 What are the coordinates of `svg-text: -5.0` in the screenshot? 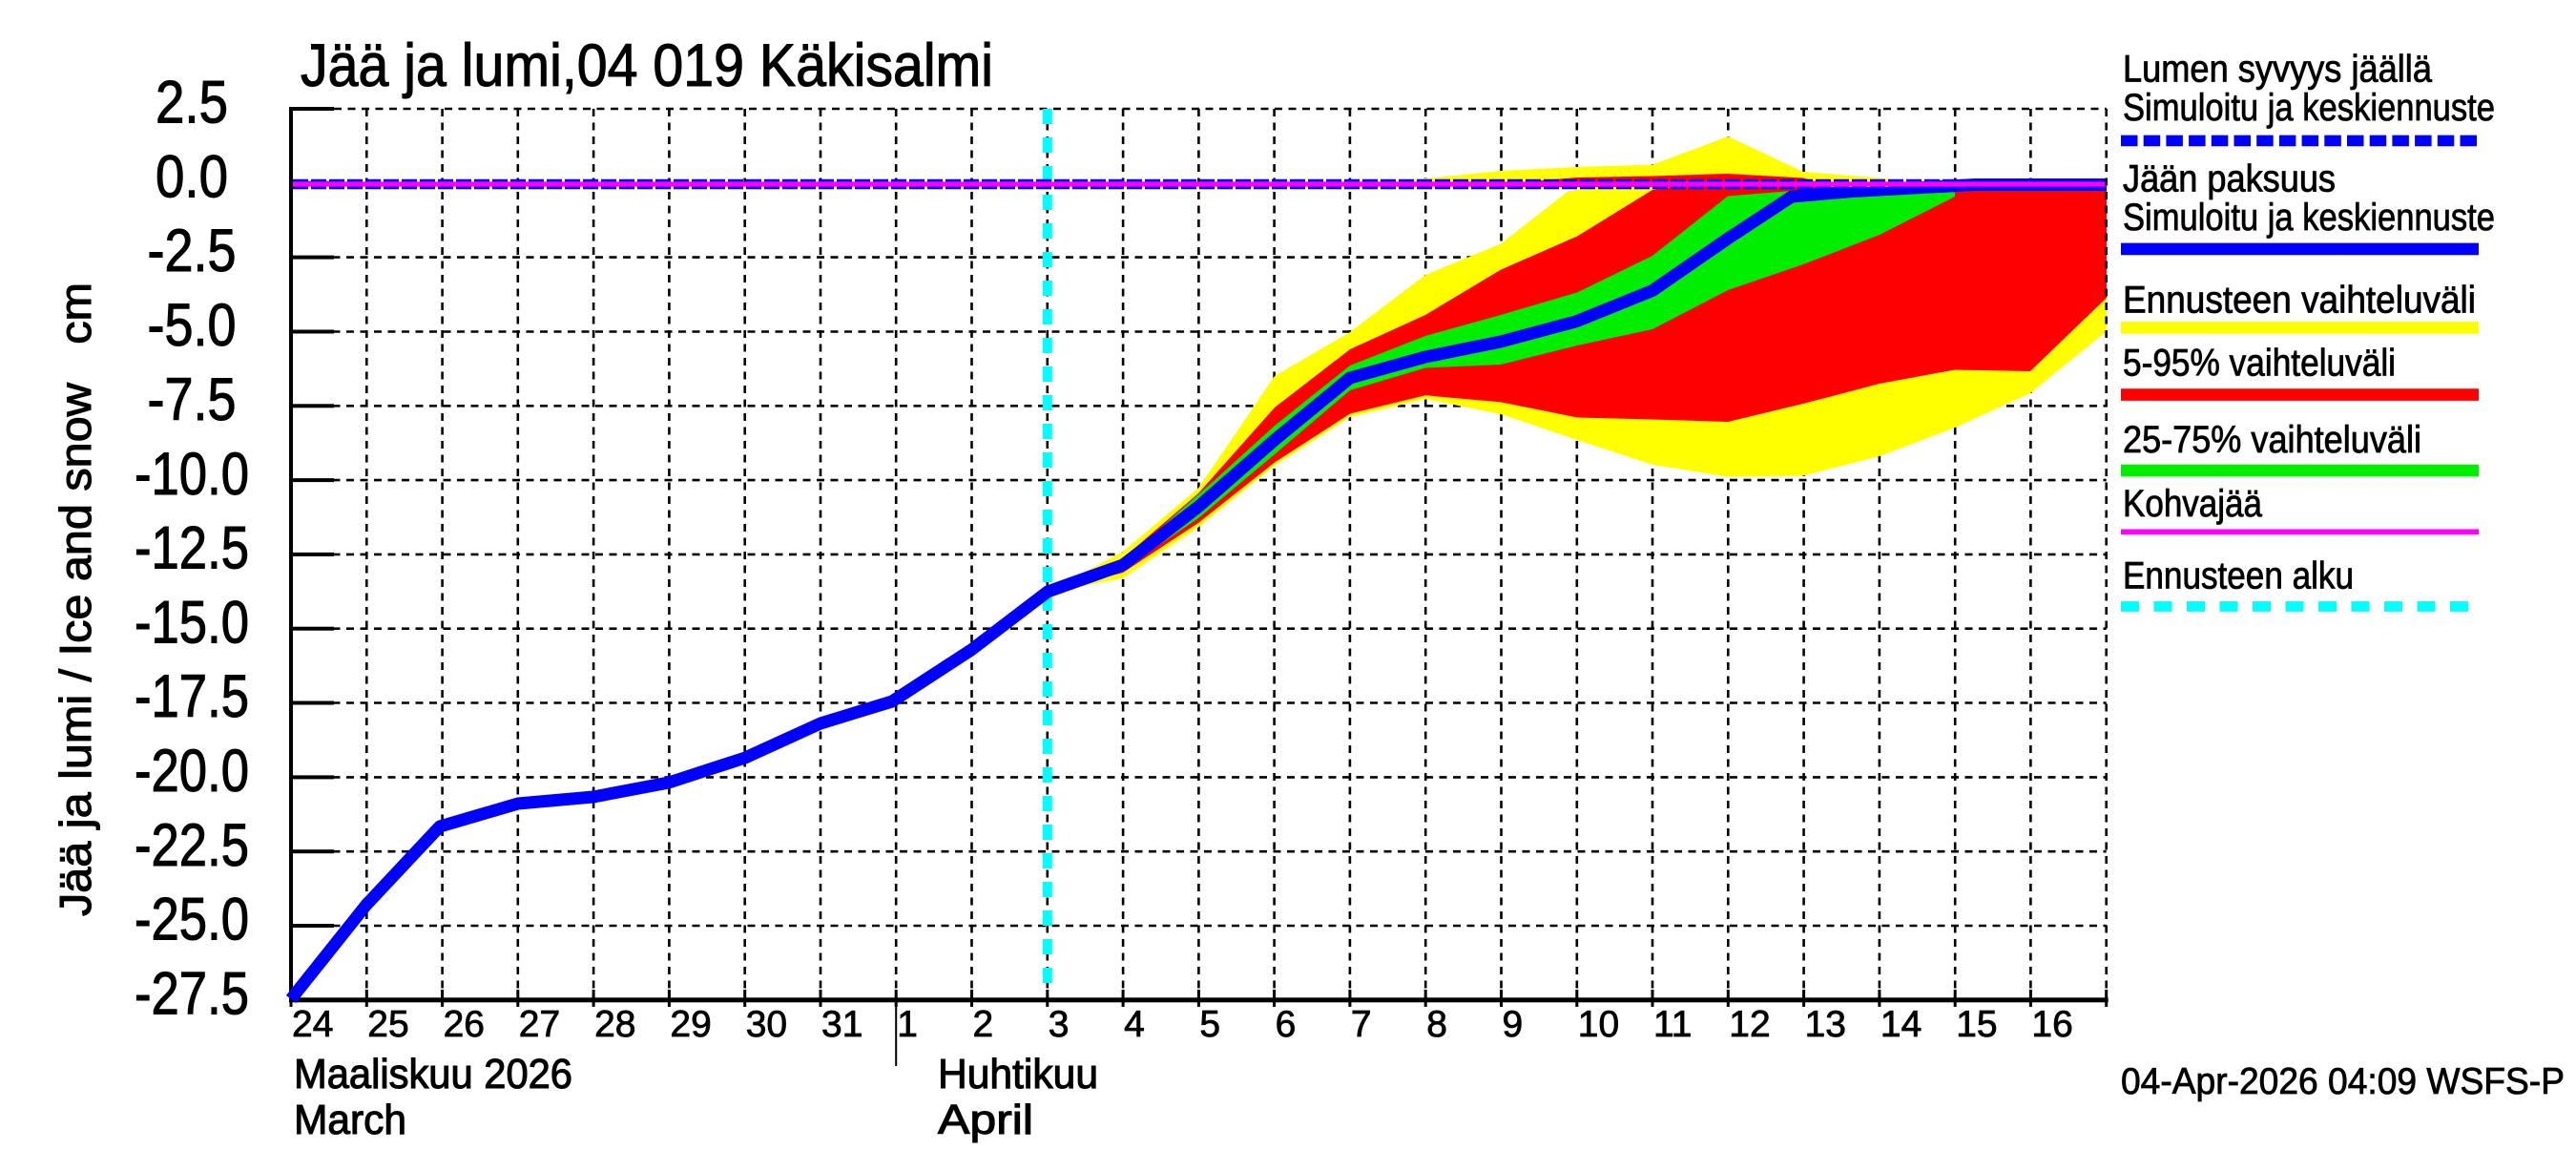 It's located at (192, 325).